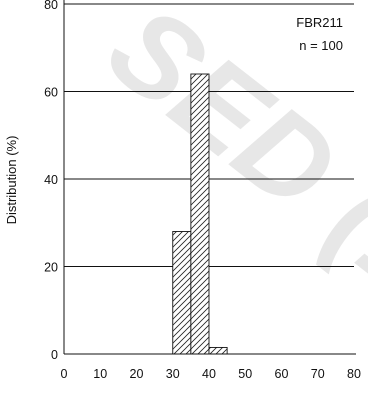 The image size is (368, 396). I want to click on y-tick-40: 40, so click(51, 180).